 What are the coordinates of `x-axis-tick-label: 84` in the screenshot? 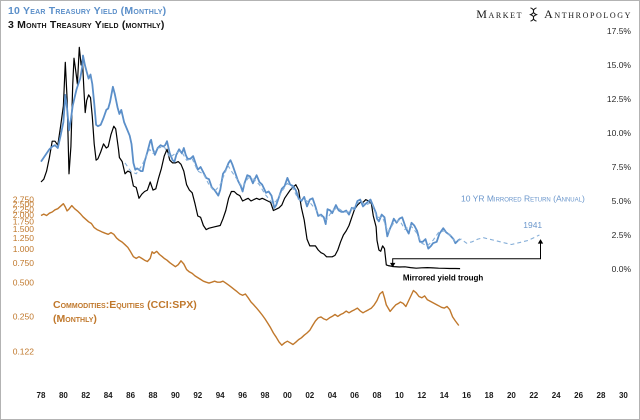 It's located at (108, 395).